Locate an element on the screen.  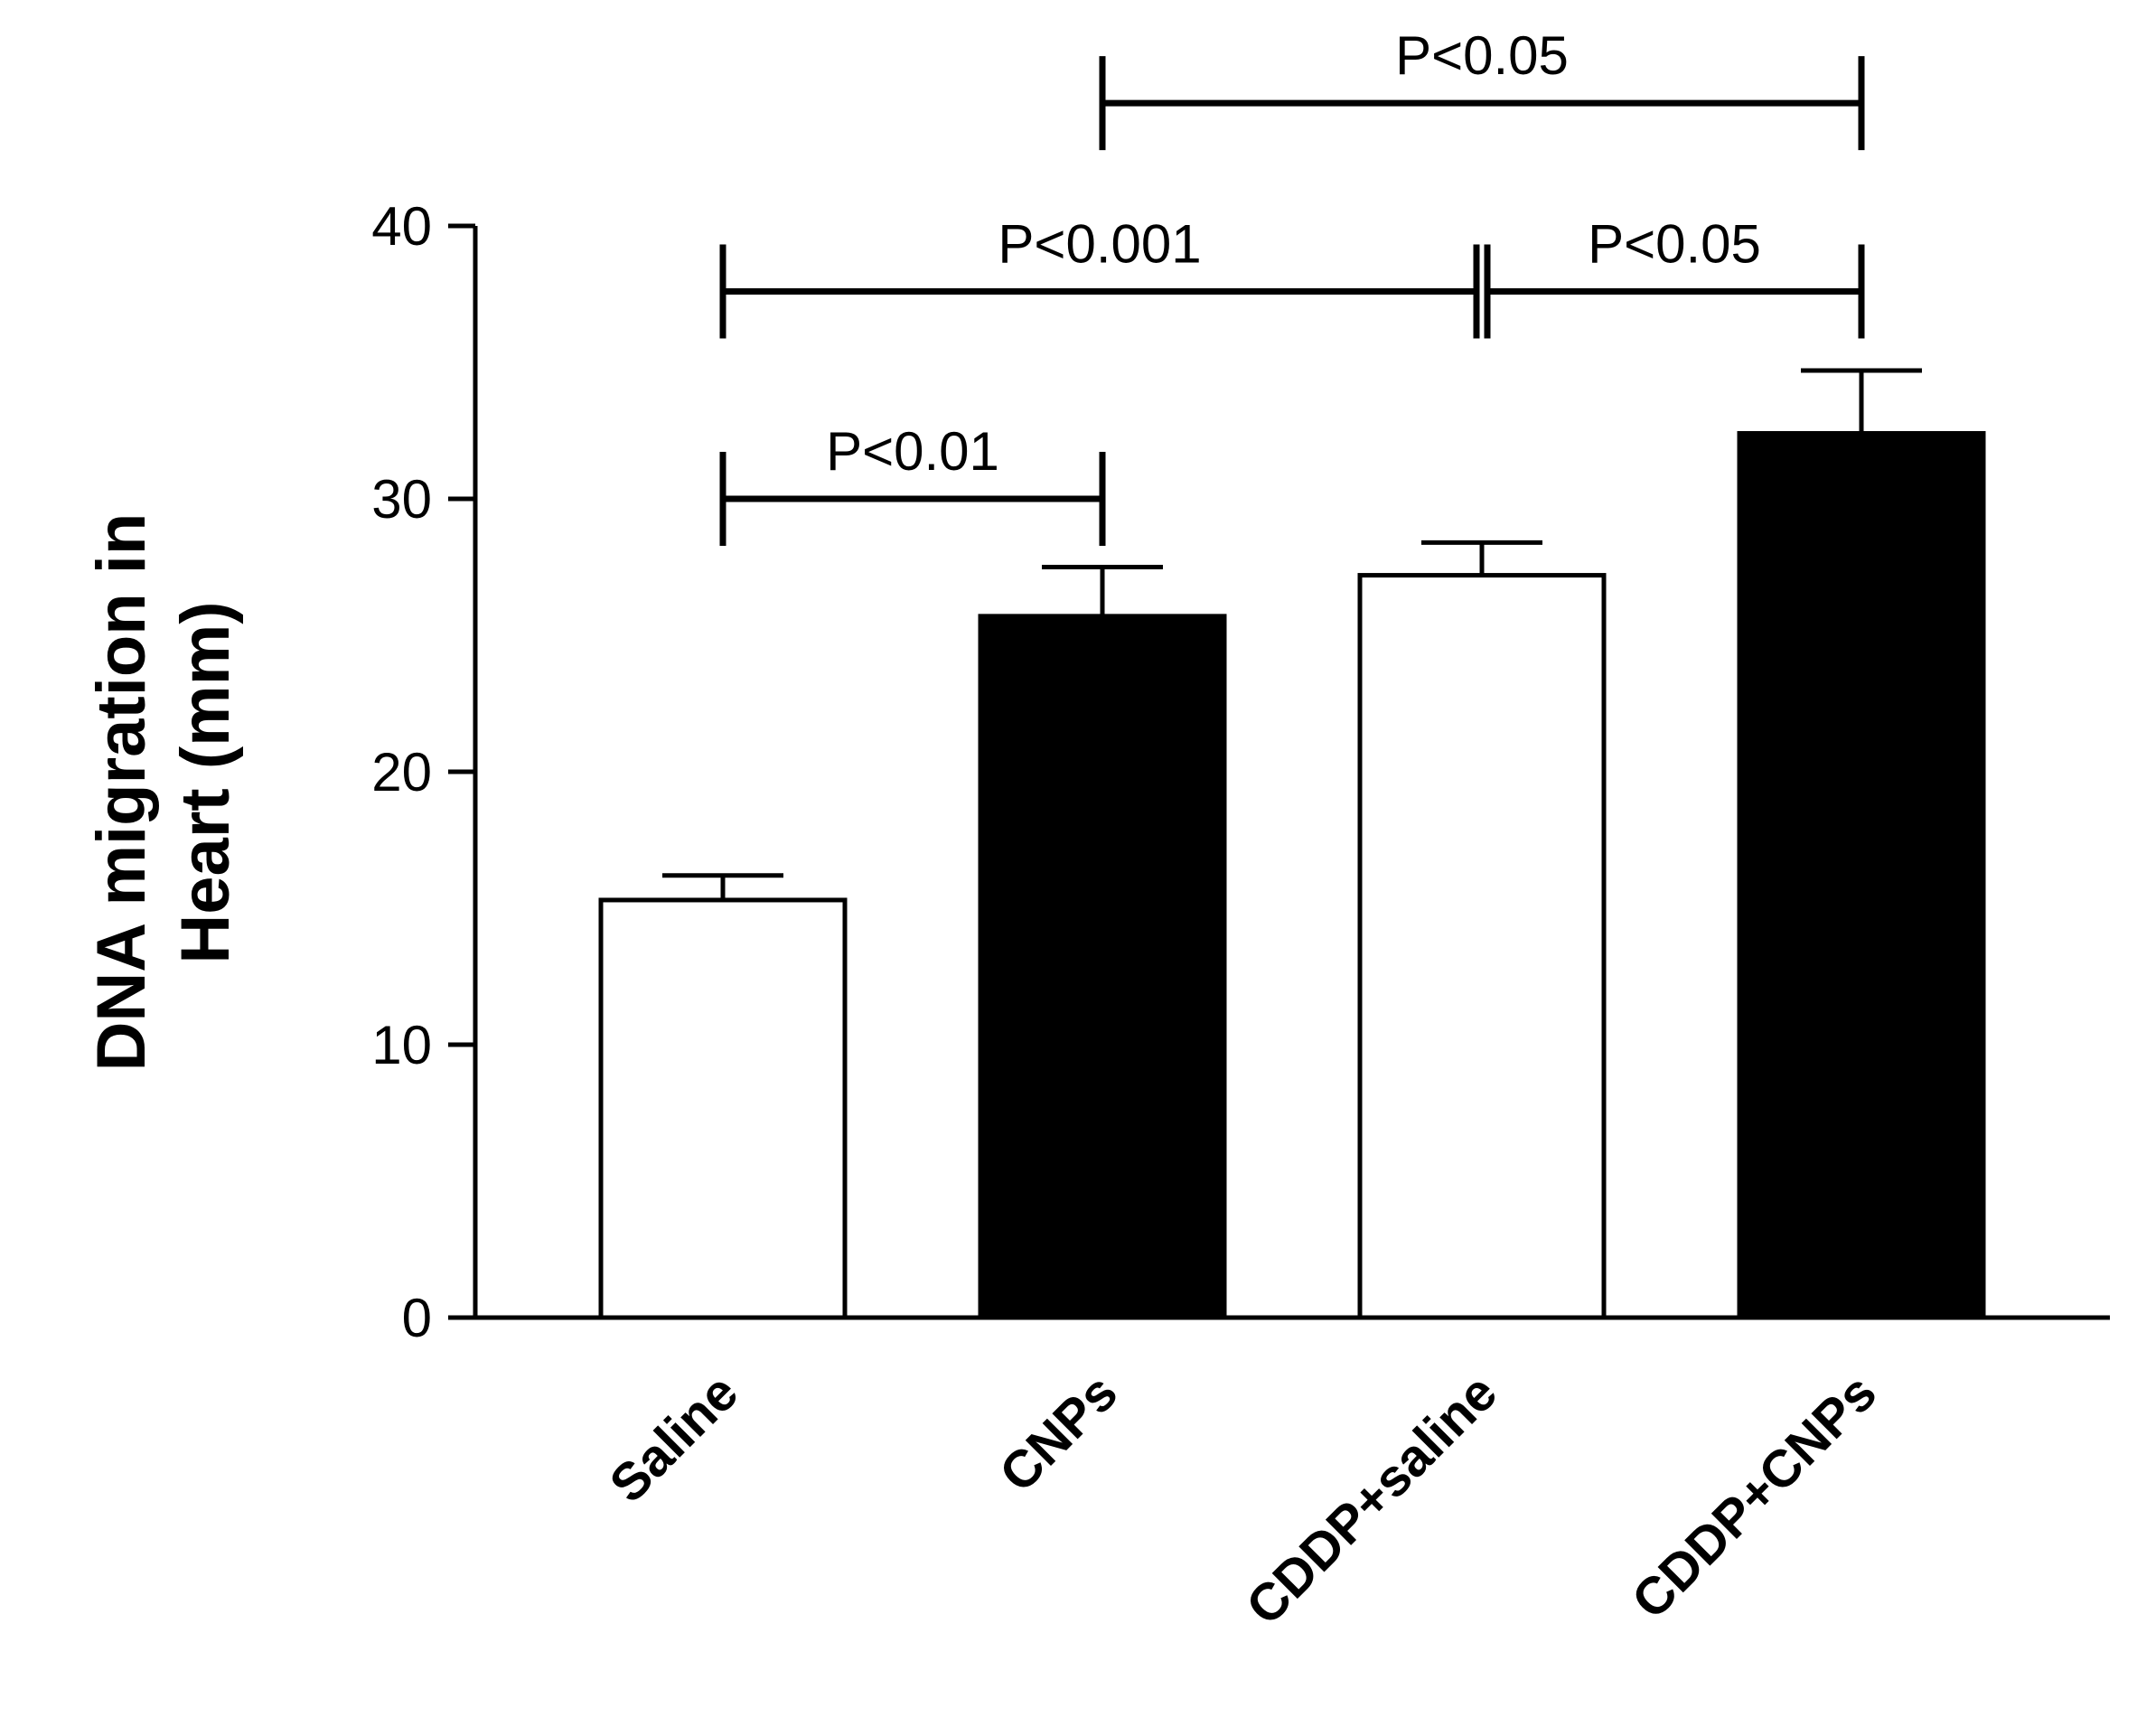
bar-saline is located at coordinates (723, 1108).